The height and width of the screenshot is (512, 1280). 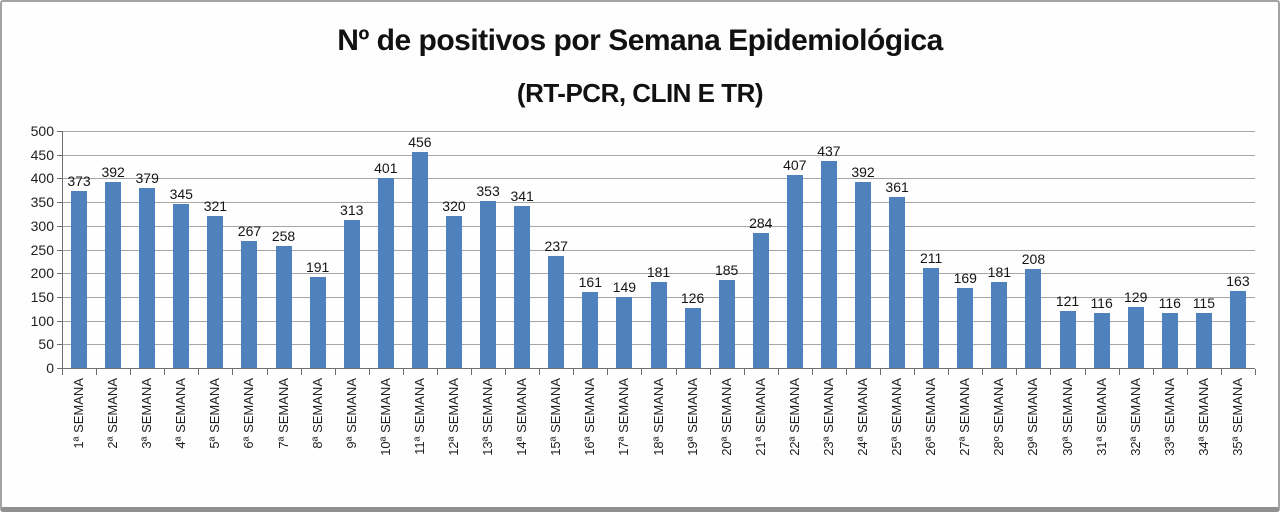 I want to click on bar-value-label: 320, so click(x=454, y=206).